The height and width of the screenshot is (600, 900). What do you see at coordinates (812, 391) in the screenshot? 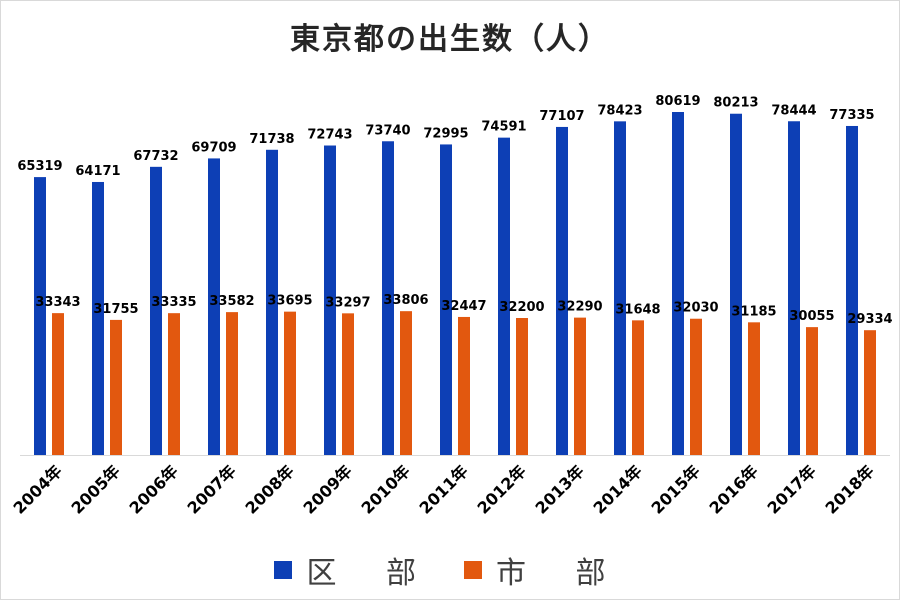
I see `bar-shi-2017年` at bounding box center [812, 391].